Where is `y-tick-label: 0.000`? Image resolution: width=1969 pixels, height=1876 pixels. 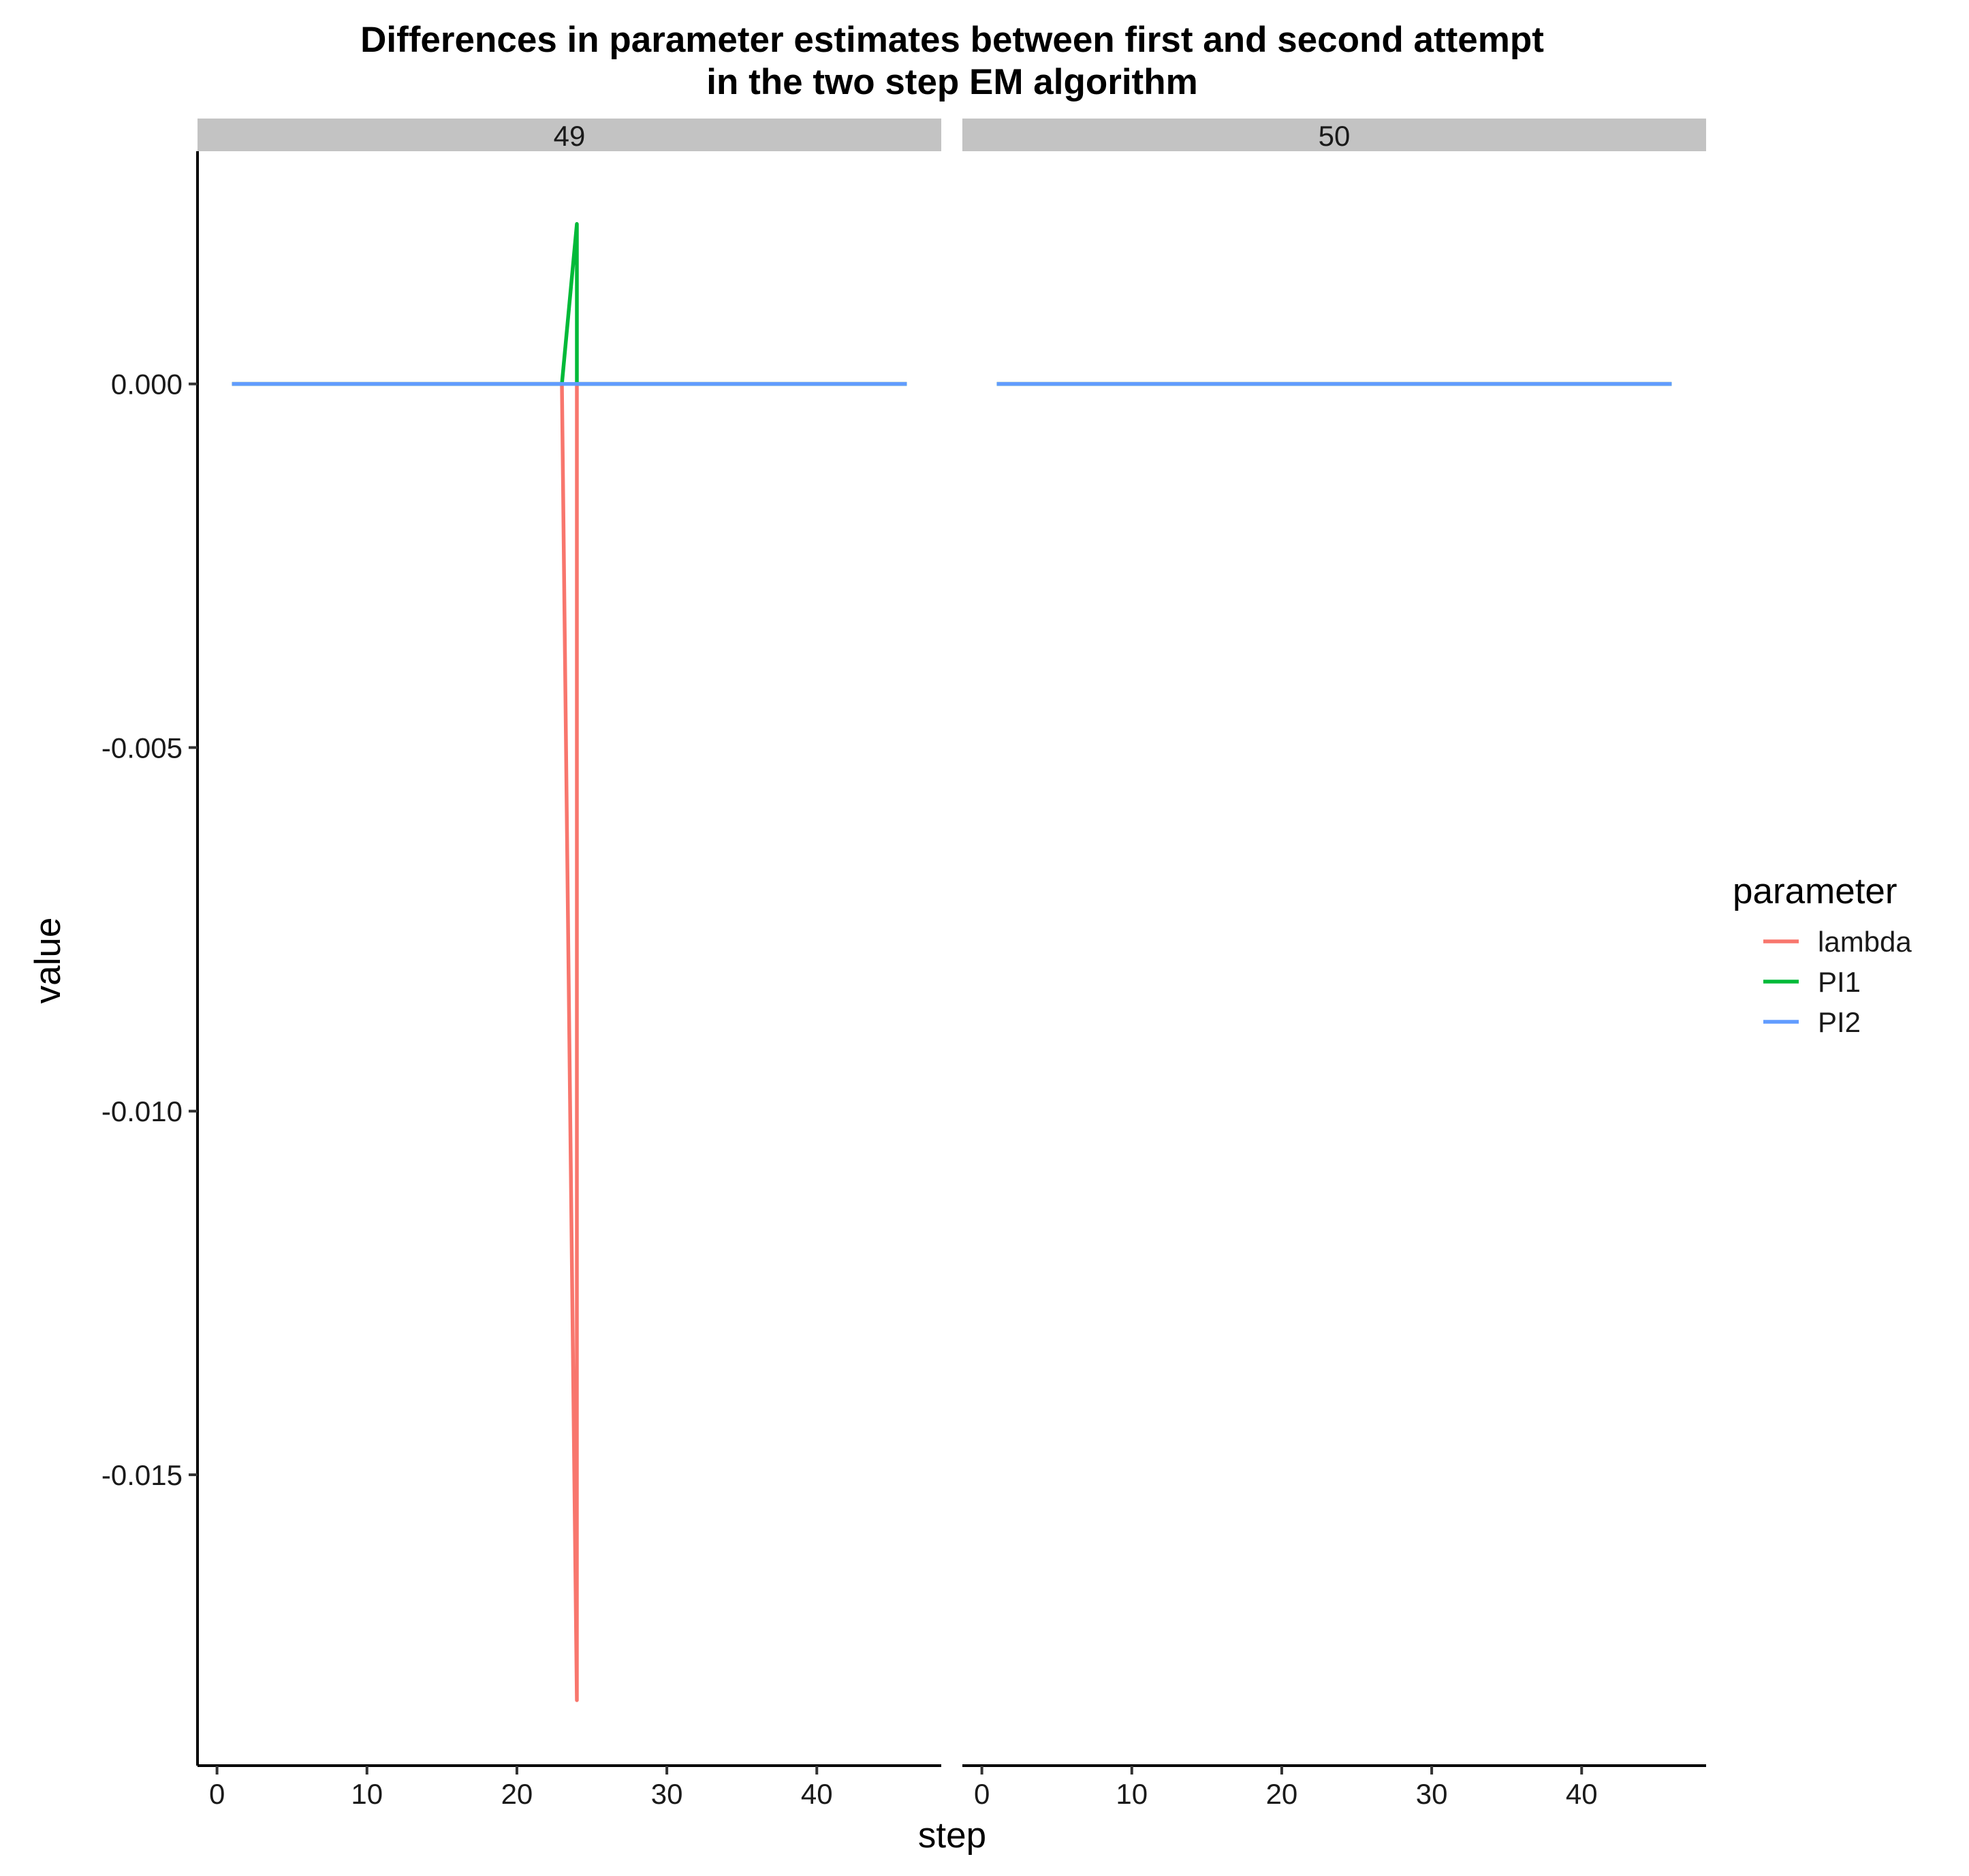 y-tick-label: 0.000 is located at coordinates (147, 385).